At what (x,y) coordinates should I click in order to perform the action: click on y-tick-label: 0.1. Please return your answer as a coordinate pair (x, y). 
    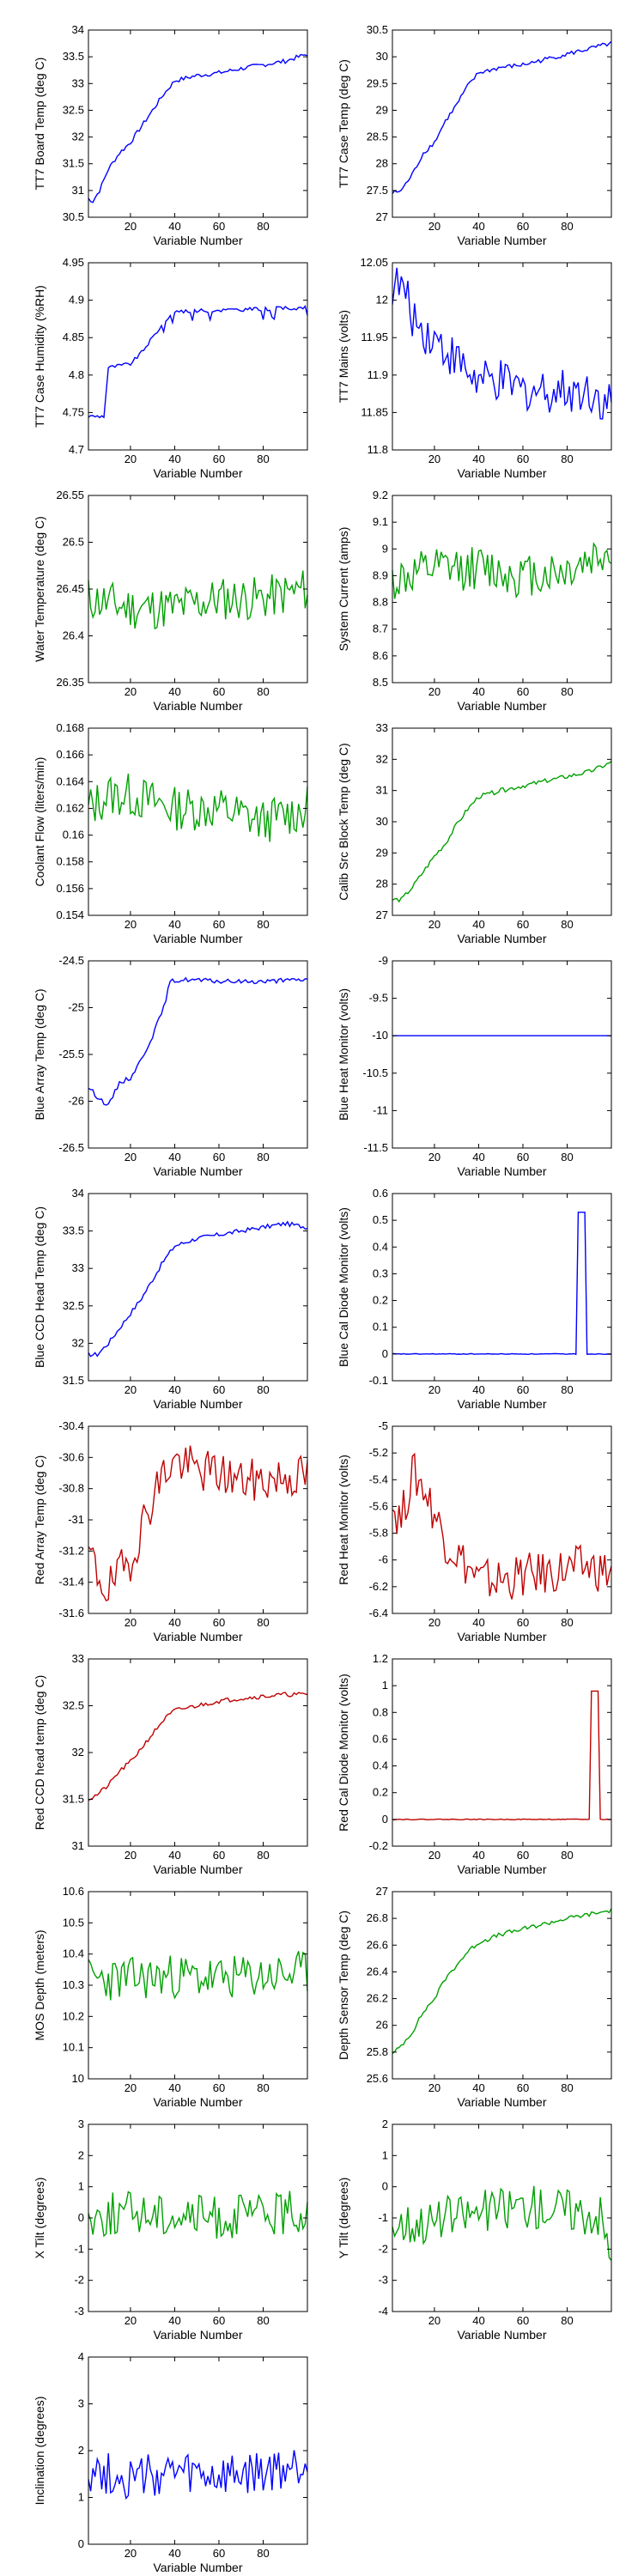
    Looking at the image, I should click on (380, 1327).